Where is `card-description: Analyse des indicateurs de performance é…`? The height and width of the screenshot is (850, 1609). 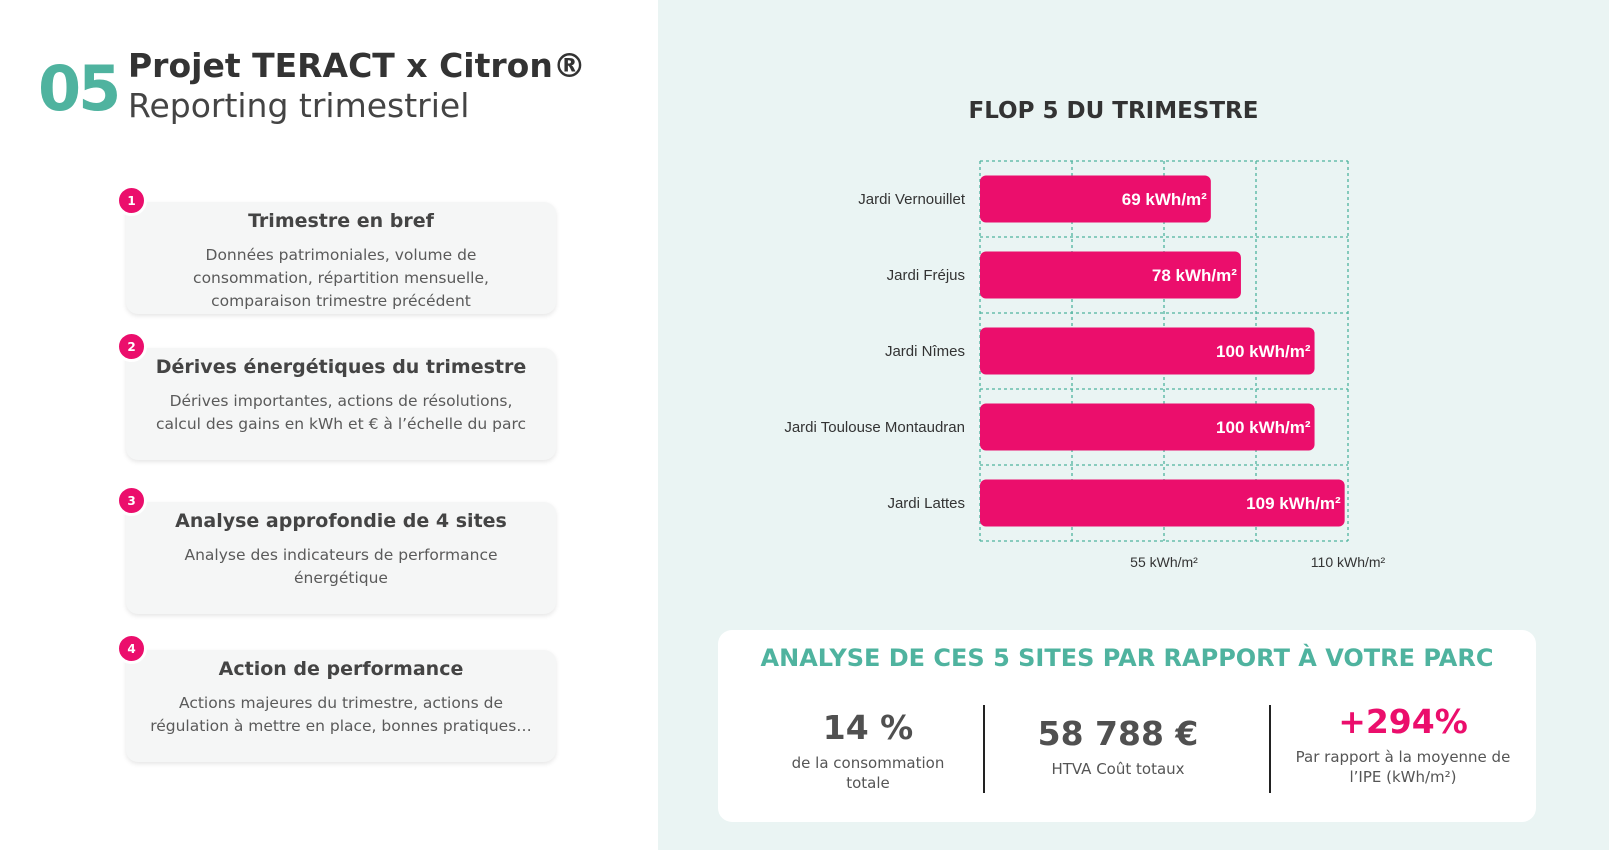 card-description: Analyse des indicateurs de performance é… is located at coordinates (341, 566).